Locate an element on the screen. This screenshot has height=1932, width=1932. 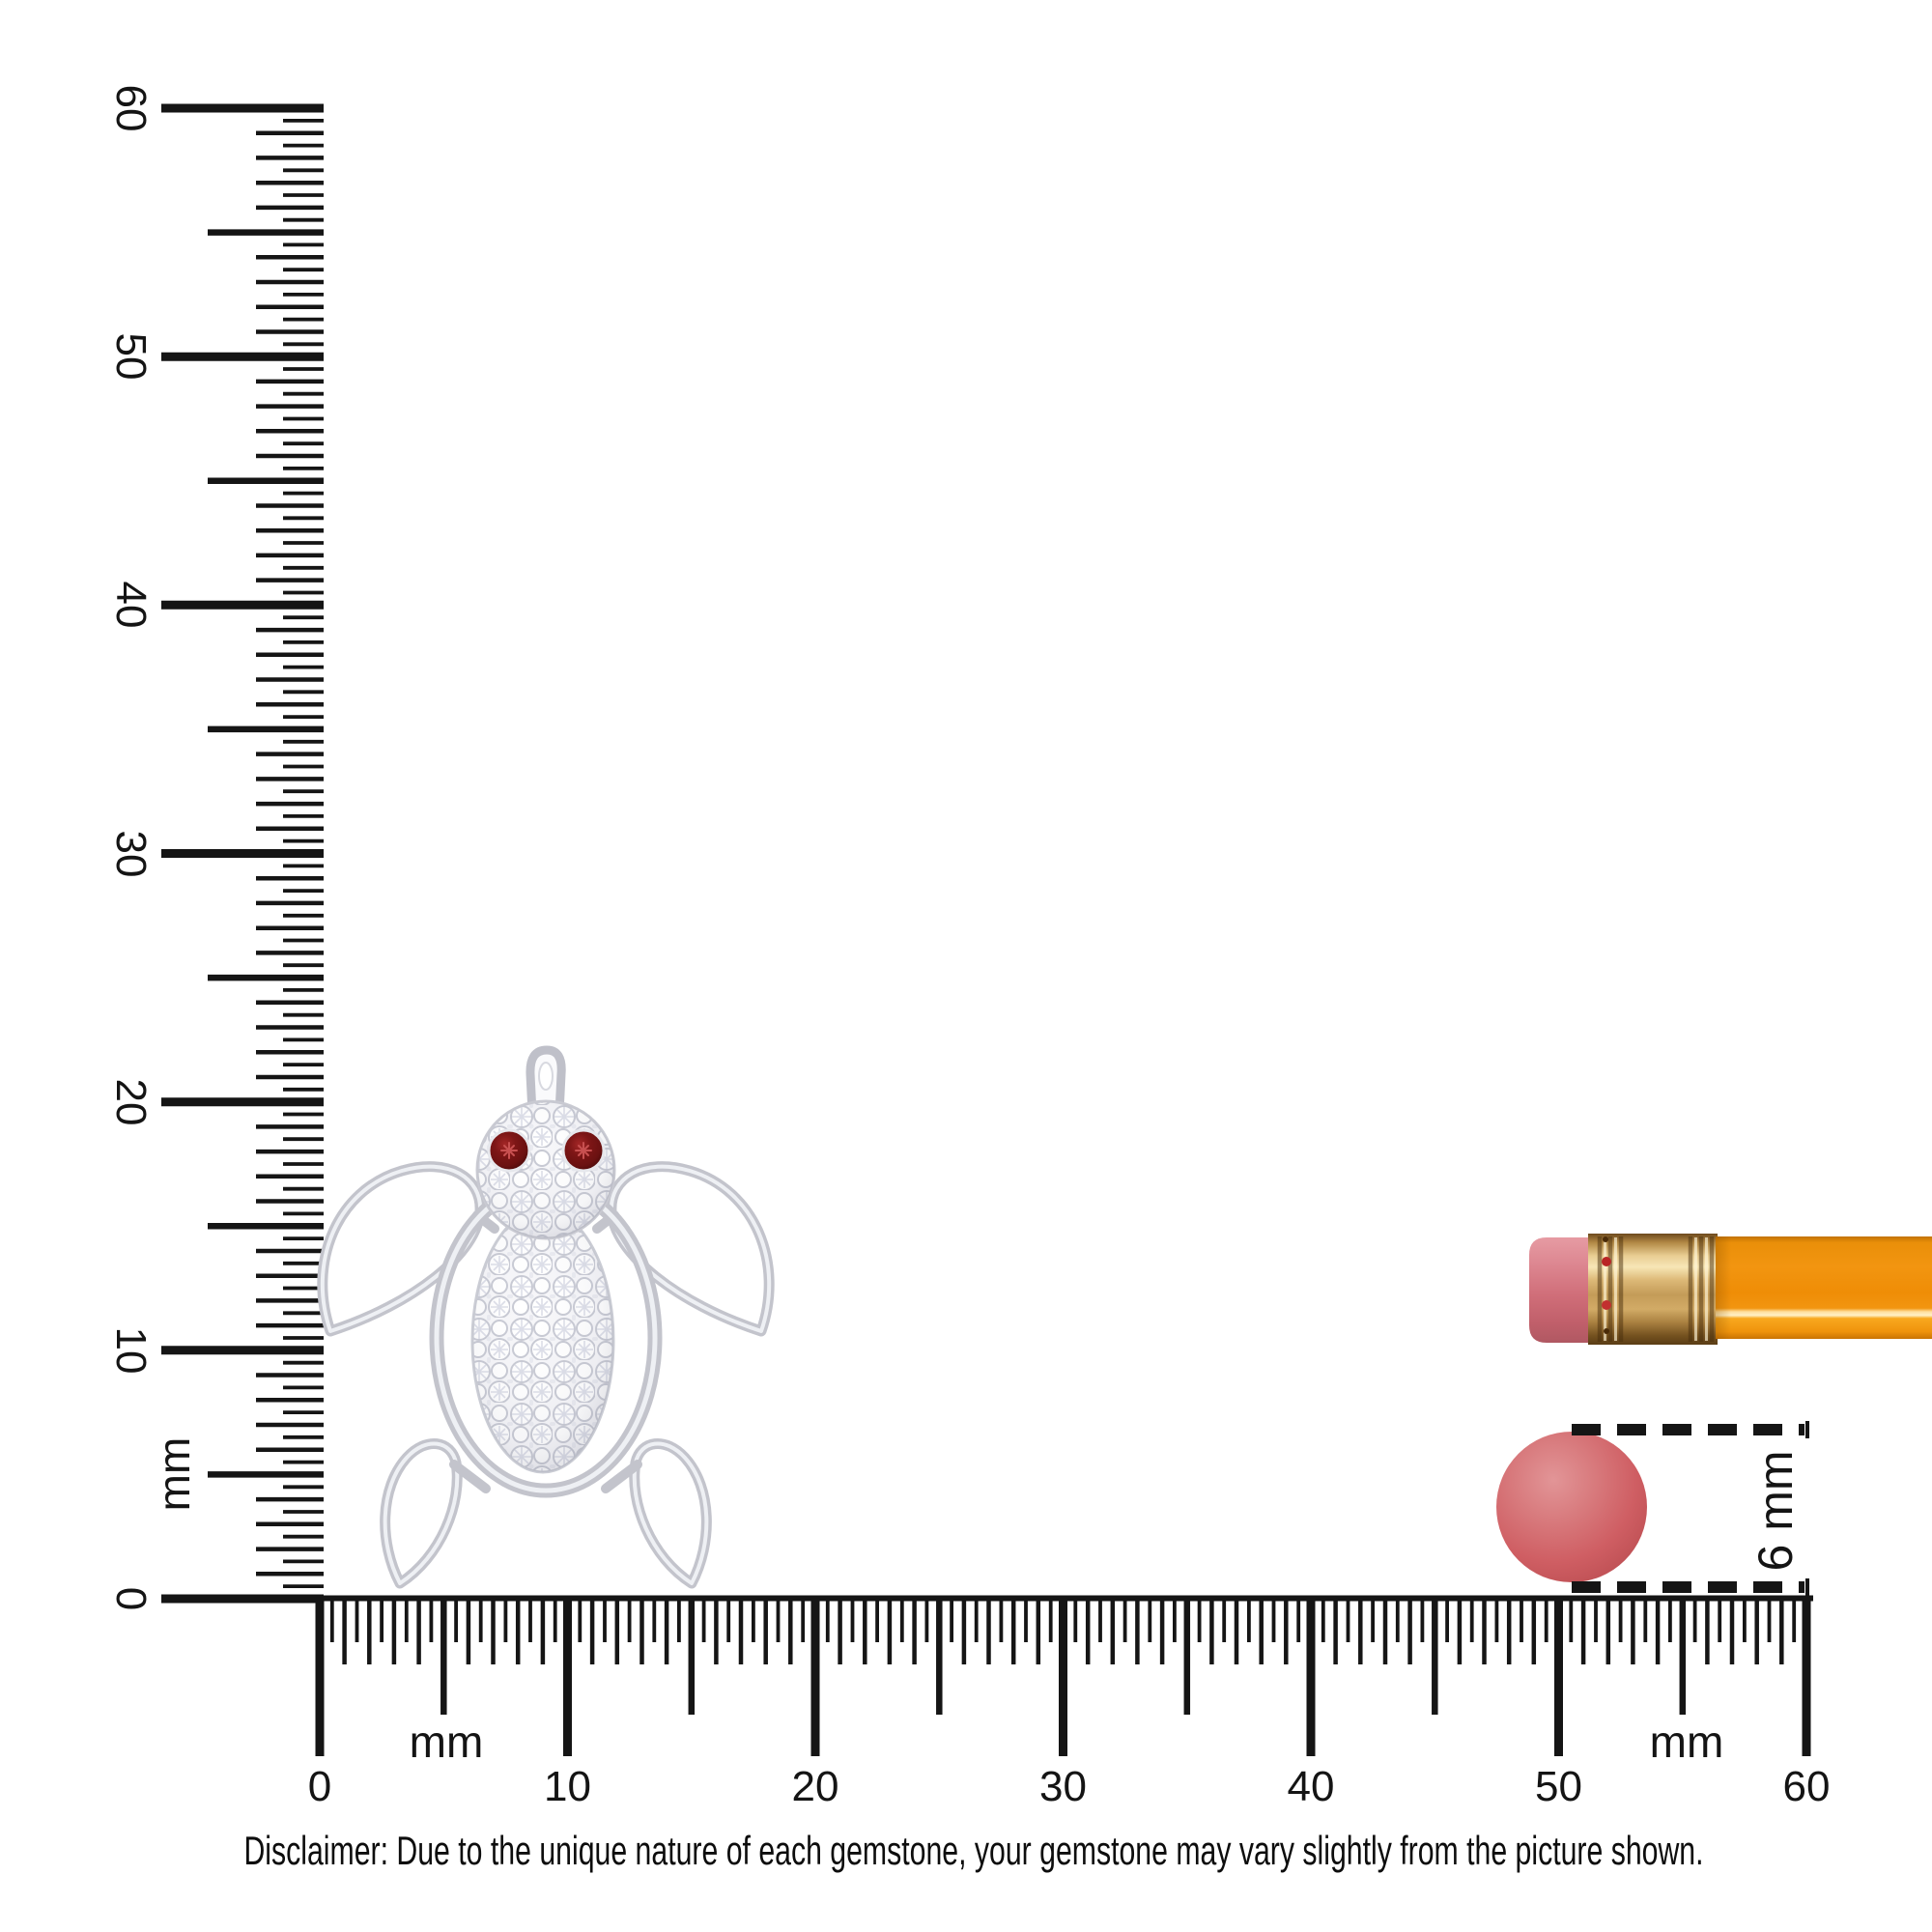
horizontal-ruler-ticks-one is located at coordinates (1063, 1631).